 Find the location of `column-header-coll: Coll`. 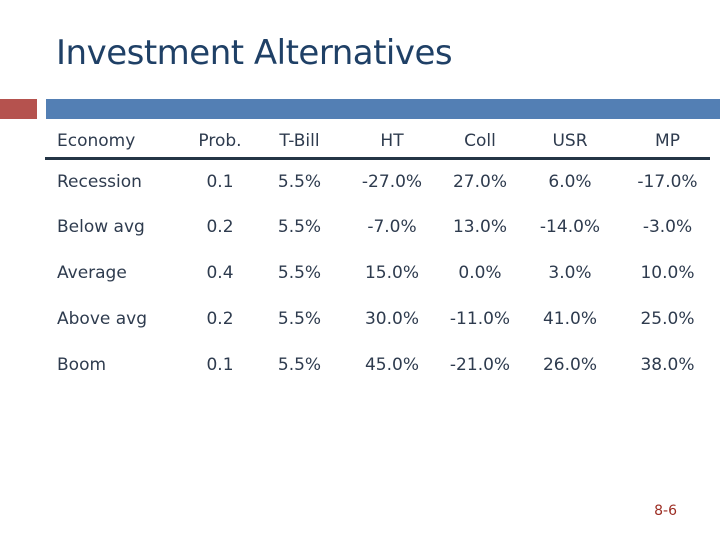

column-header-coll: Coll is located at coordinates (480, 142).